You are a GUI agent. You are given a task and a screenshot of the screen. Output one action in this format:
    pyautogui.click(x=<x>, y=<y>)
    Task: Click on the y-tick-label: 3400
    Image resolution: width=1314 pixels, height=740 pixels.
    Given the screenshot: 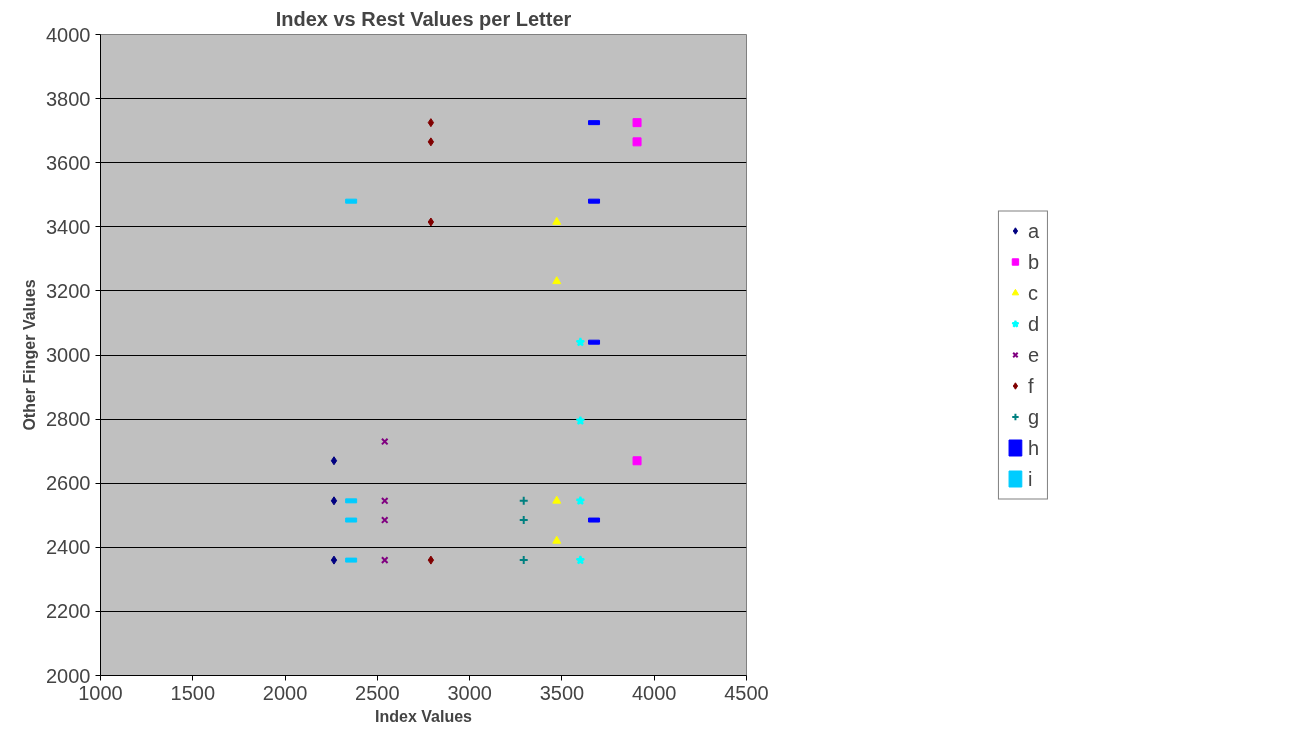 What is the action you would take?
    pyautogui.click(x=68, y=226)
    